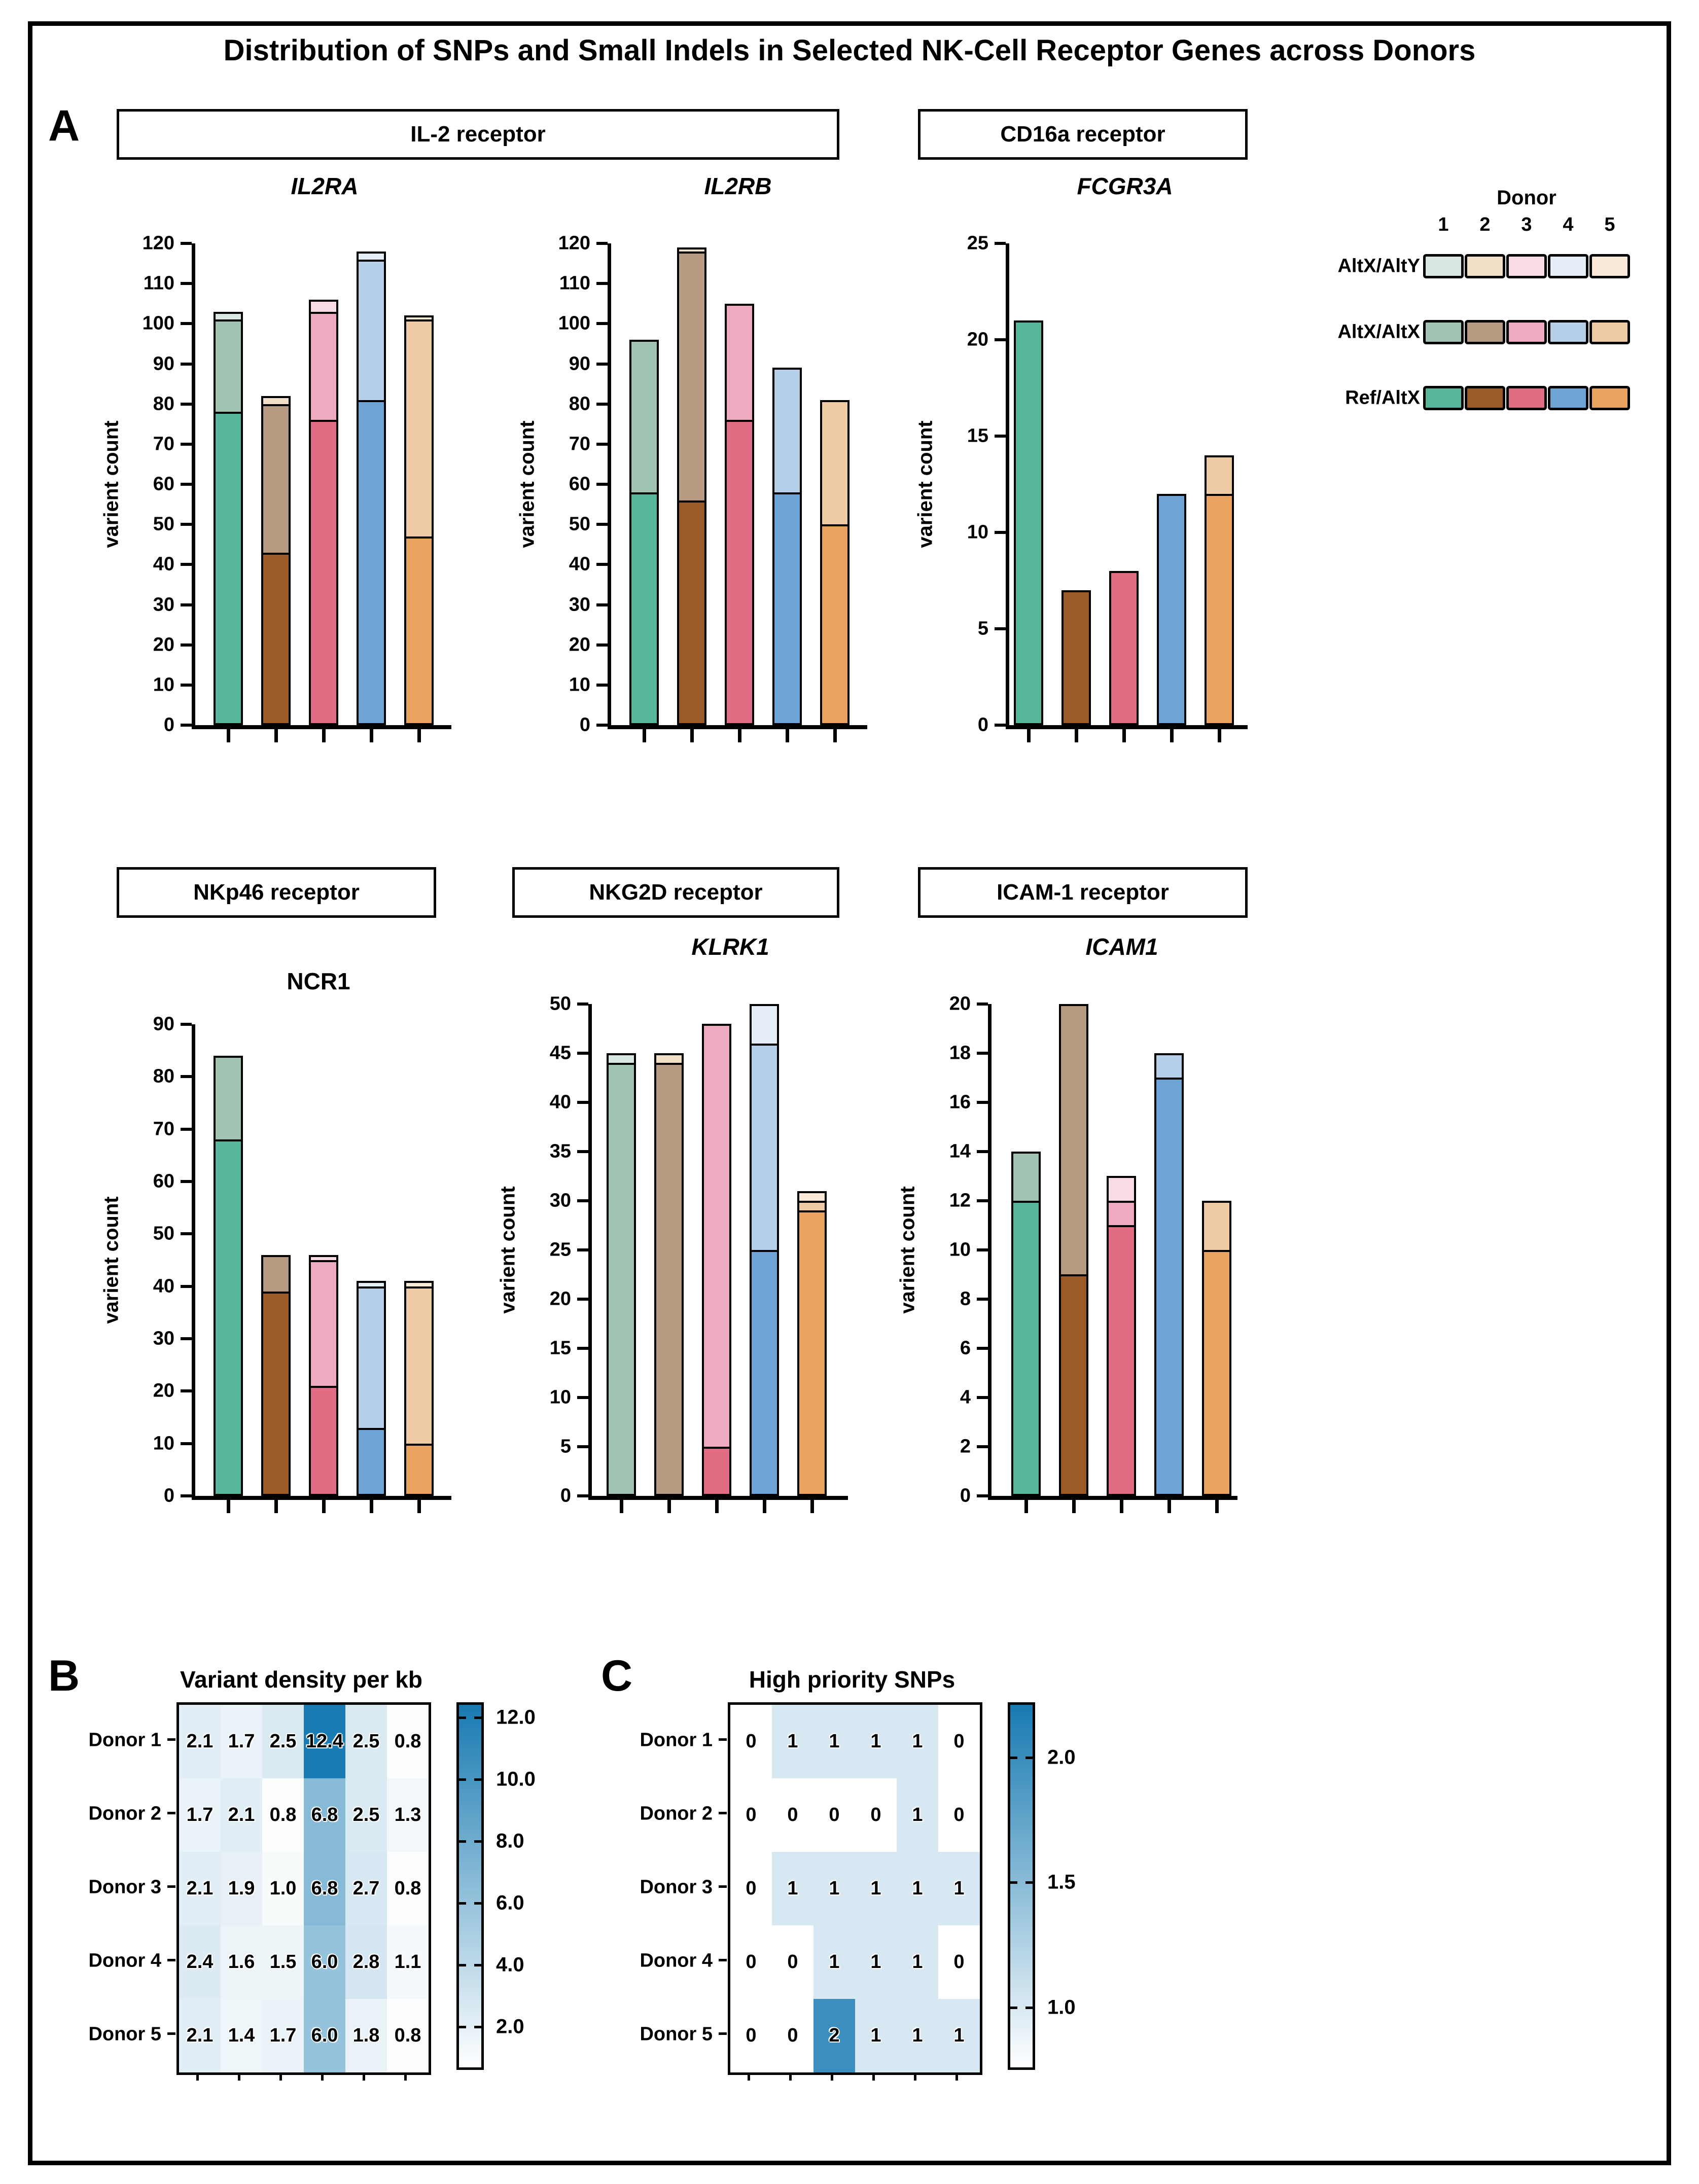 Image resolution: width=1699 pixels, height=2184 pixels. I want to click on heatmap-row-label: Donor 3, so click(677, 1886).